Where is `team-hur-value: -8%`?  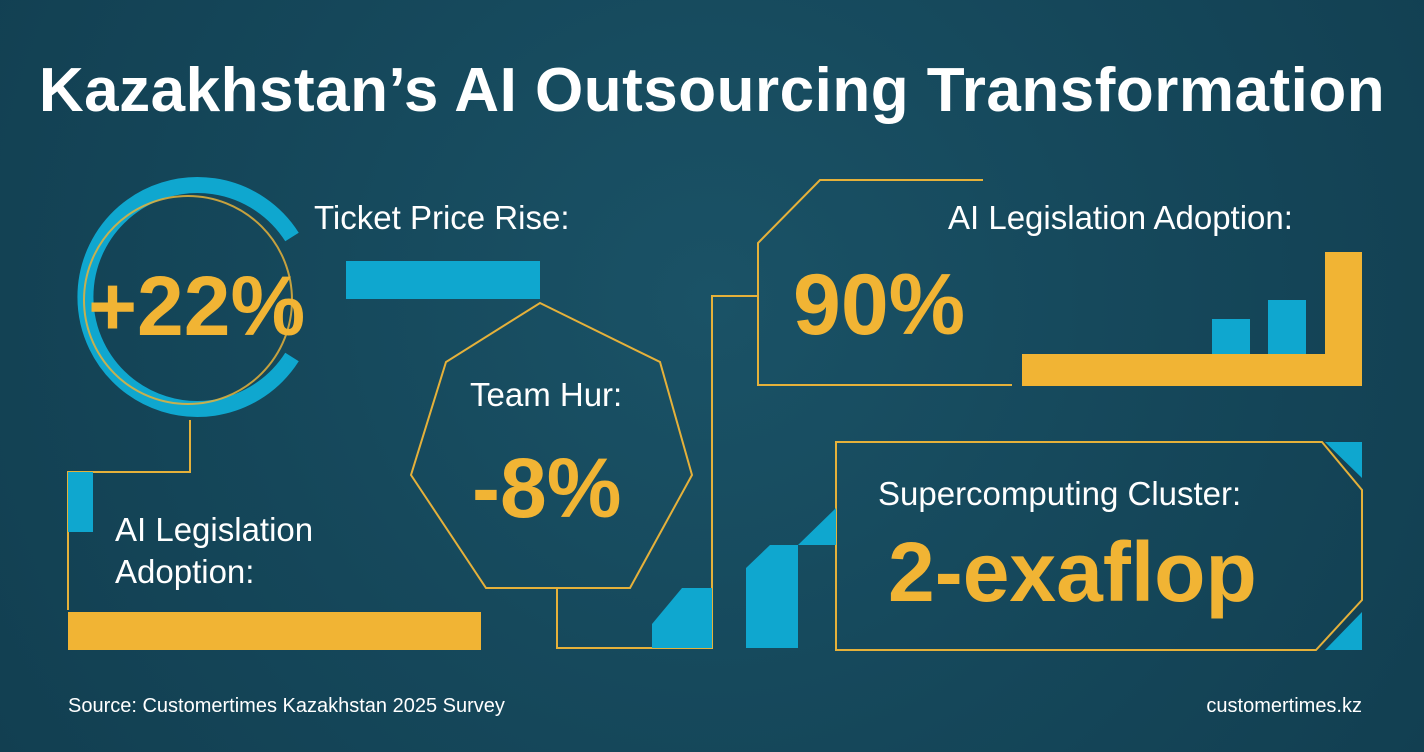
team-hur-value: -8% is located at coordinates (547, 488).